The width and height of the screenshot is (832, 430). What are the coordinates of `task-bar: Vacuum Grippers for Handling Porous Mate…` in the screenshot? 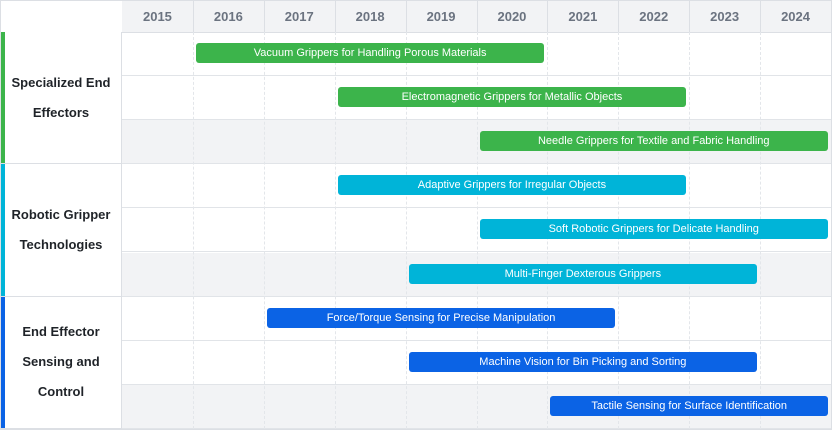 It's located at (370, 53).